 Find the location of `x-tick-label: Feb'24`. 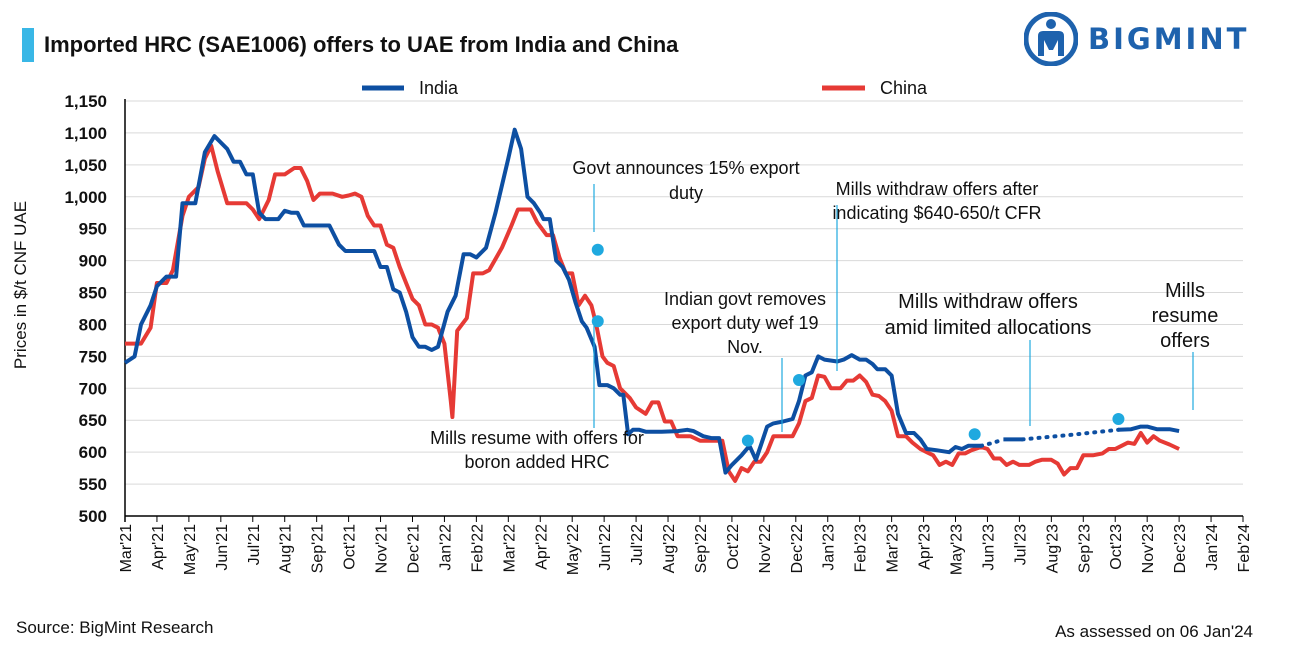

x-tick-label: Feb'24 is located at coordinates (1244, 548).